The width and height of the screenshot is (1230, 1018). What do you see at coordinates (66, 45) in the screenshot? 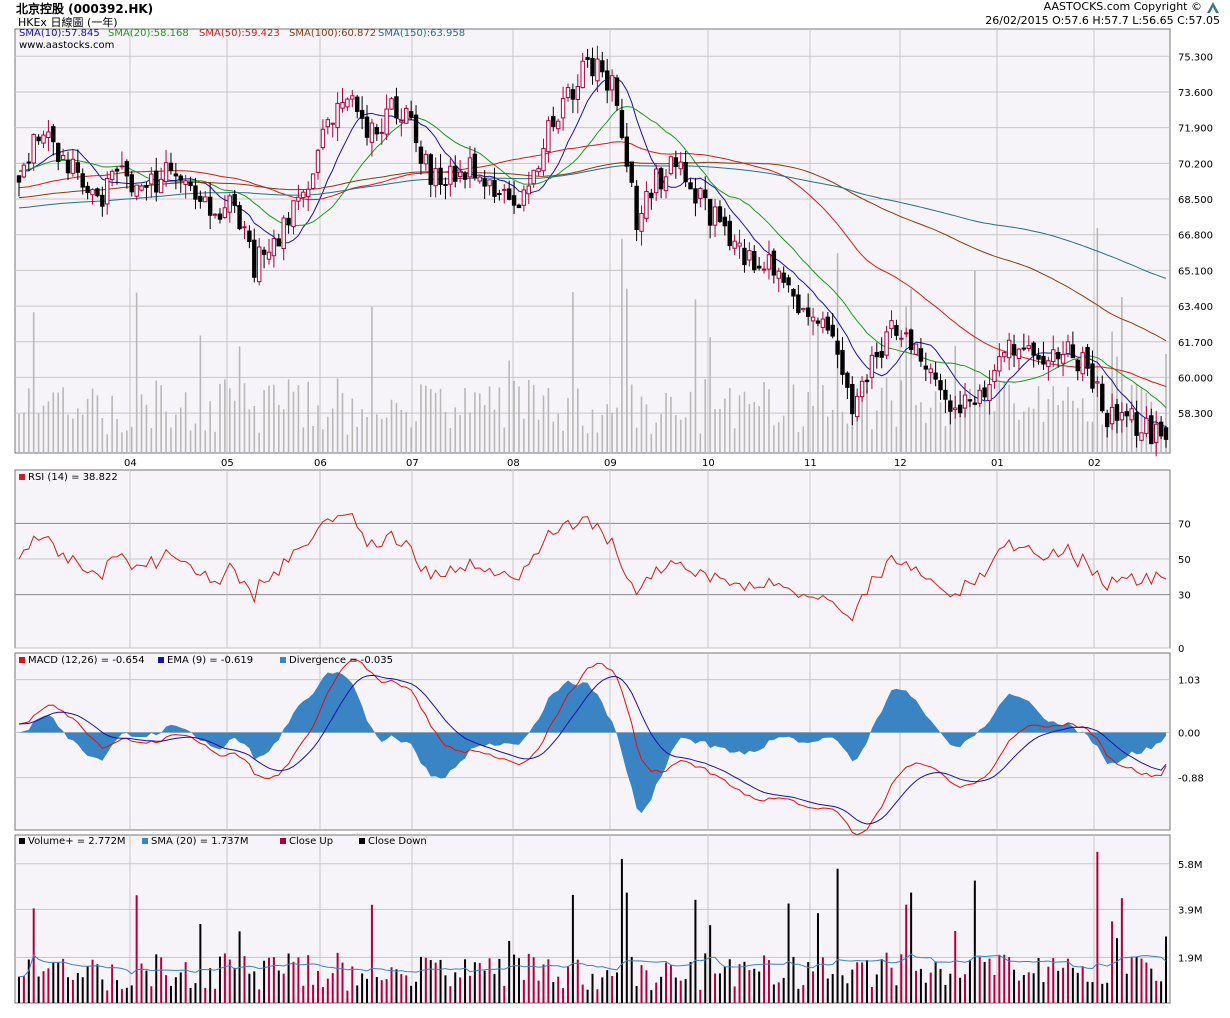
I see `website-label: www.aastocks.com` at bounding box center [66, 45].